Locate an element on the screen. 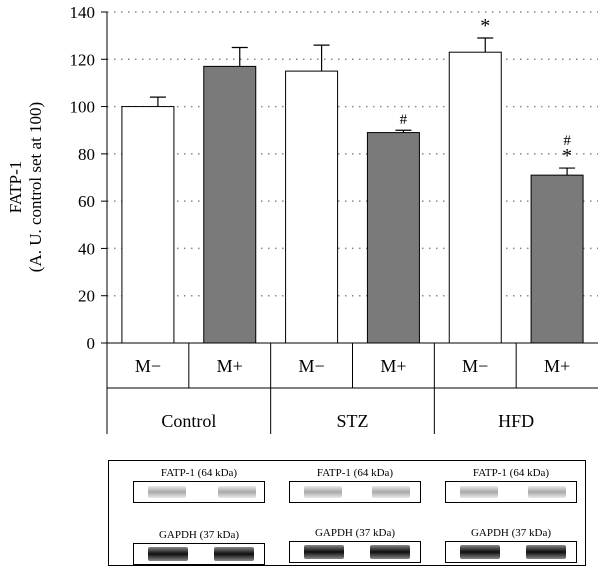 This screenshot has width=600, height=567. y-tick-label: 100 is located at coordinates (83, 107).